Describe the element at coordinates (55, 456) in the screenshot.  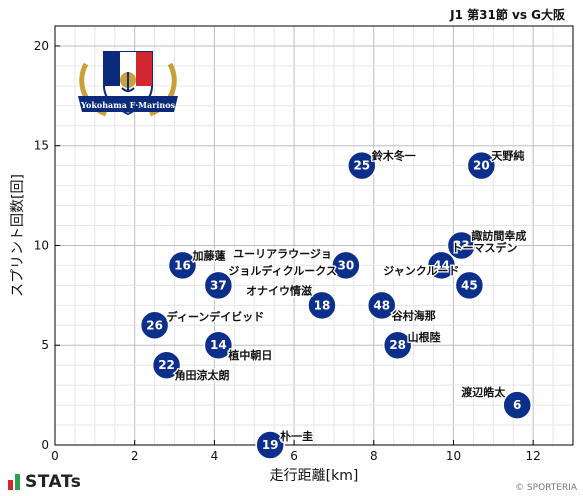
I see `x-tick-label: 0` at that location.